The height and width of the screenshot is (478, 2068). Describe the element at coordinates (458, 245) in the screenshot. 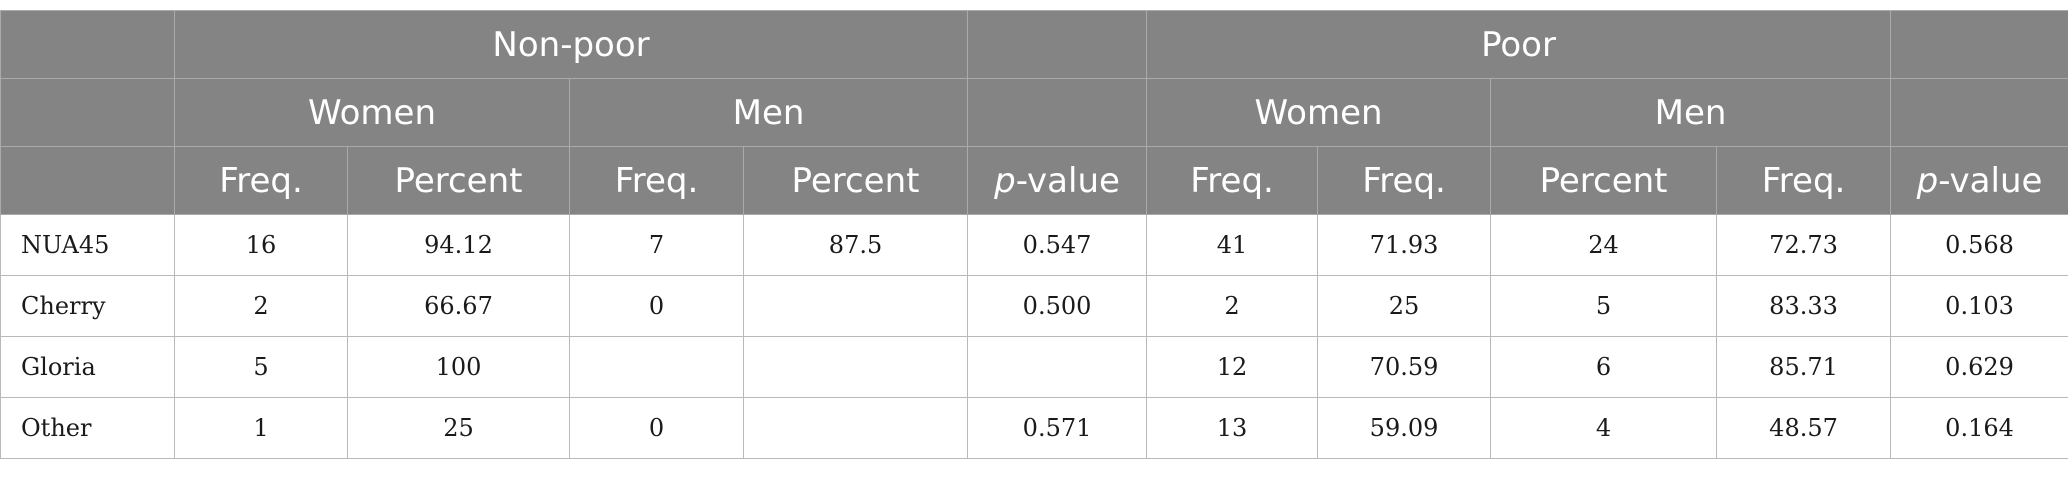

I see `table-cell: 94.12` at that location.